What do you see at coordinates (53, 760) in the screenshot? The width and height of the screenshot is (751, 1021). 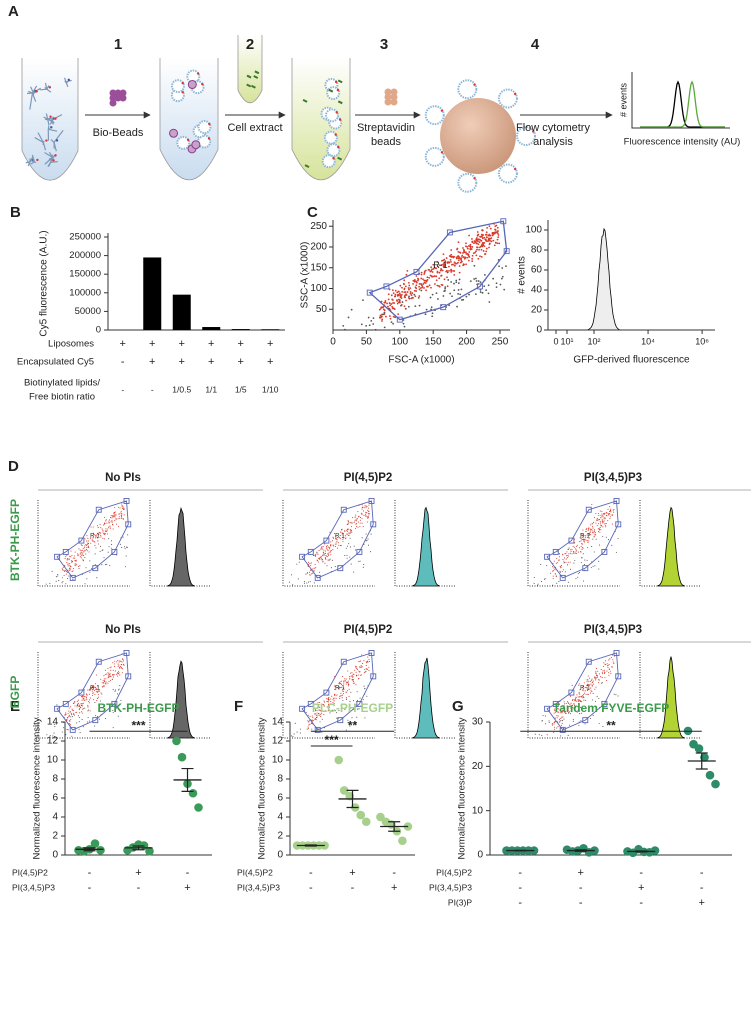 I see `y-tick-label: 10` at bounding box center [53, 760].